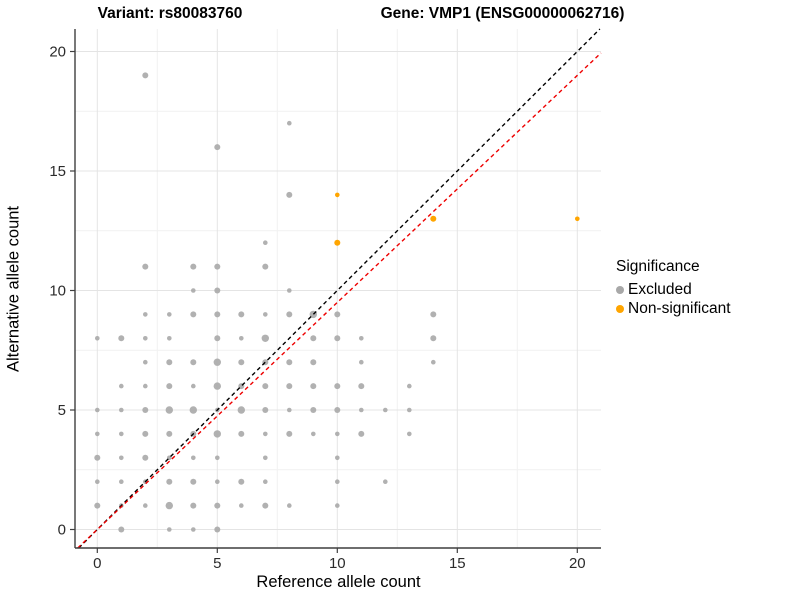  Describe the element at coordinates (57, 291) in the screenshot. I see `y-tick-label: 10` at that location.